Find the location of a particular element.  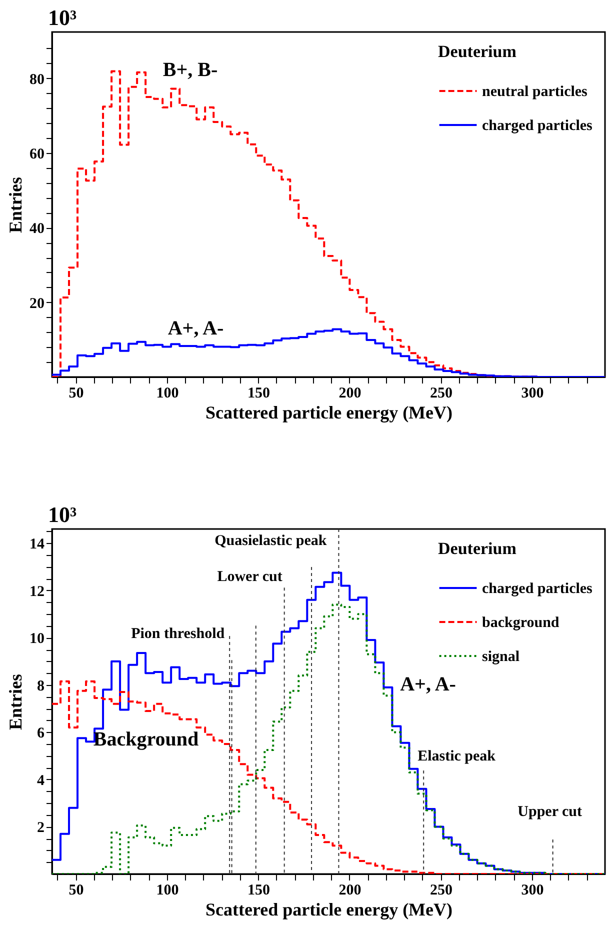

y-tick-label: 40 is located at coordinates (37, 229).